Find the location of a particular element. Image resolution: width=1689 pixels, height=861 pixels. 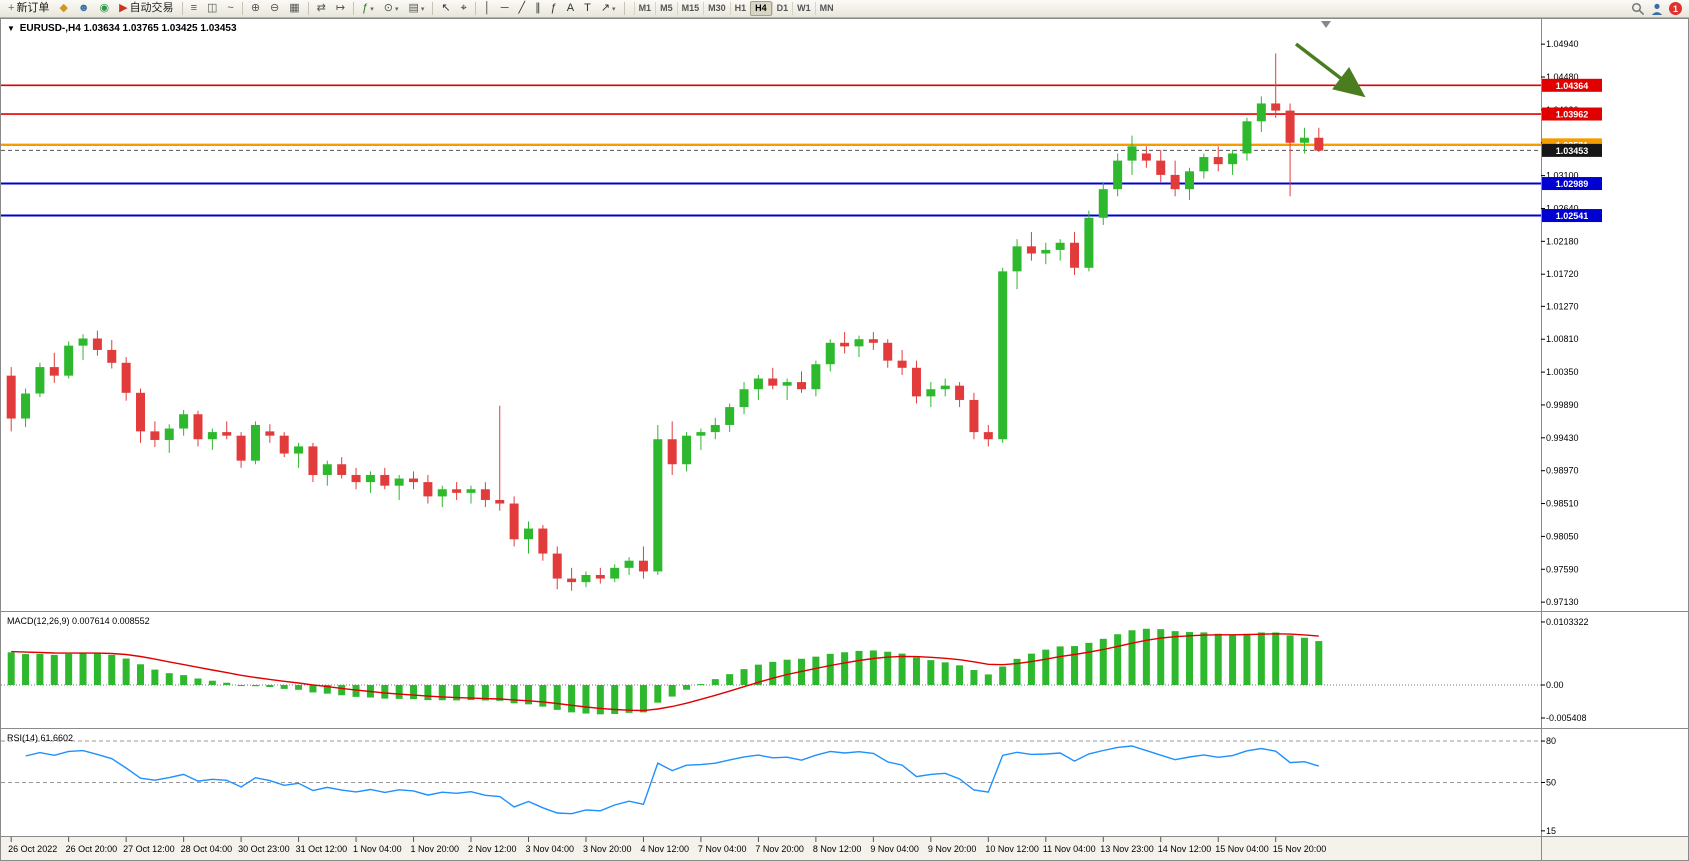

tab-timeframe-H1: H1 is located at coordinates (740, 8).